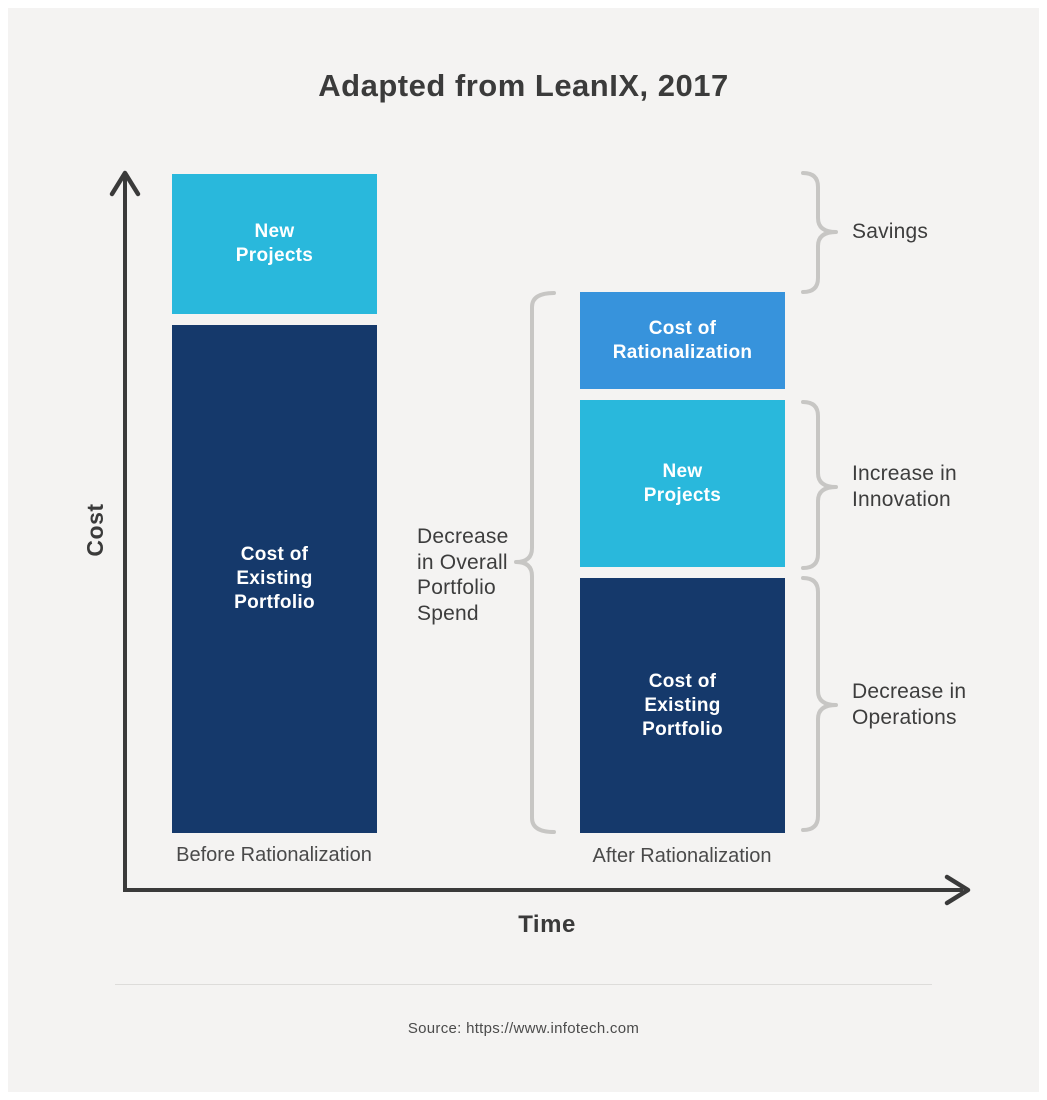 This screenshot has height=1100, width=1047. I want to click on annotation-increase-in-innovation: Increase in Innovation, so click(904, 486).